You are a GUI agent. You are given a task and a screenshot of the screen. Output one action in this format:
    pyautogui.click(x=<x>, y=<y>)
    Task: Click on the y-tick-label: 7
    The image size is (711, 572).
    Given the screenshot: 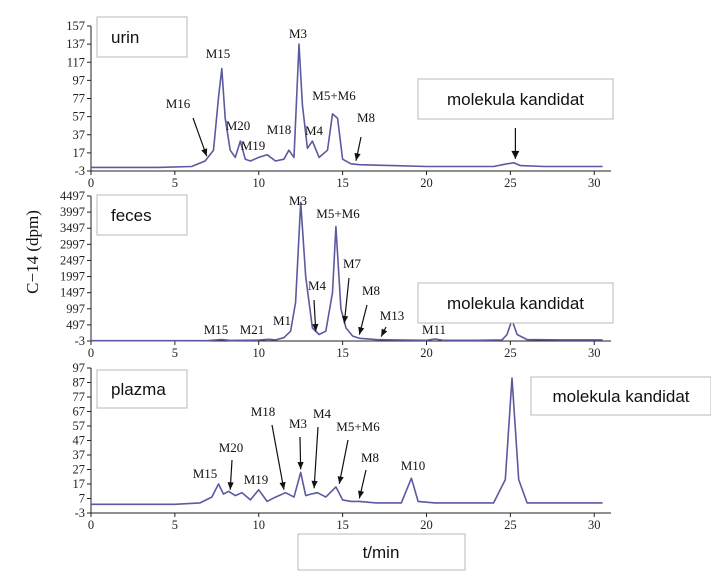 What is the action you would take?
    pyautogui.click(x=82, y=499)
    